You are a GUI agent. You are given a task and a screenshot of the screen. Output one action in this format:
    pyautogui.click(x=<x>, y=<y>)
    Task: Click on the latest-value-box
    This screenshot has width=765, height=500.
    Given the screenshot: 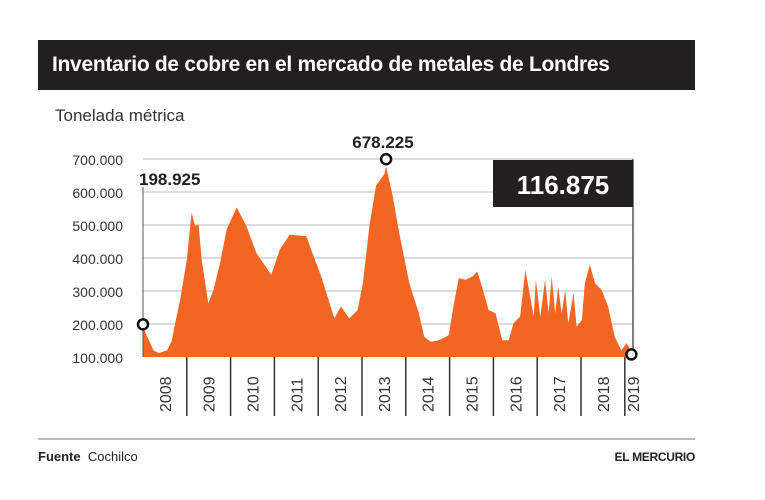 What is the action you would take?
    pyautogui.click(x=563, y=183)
    